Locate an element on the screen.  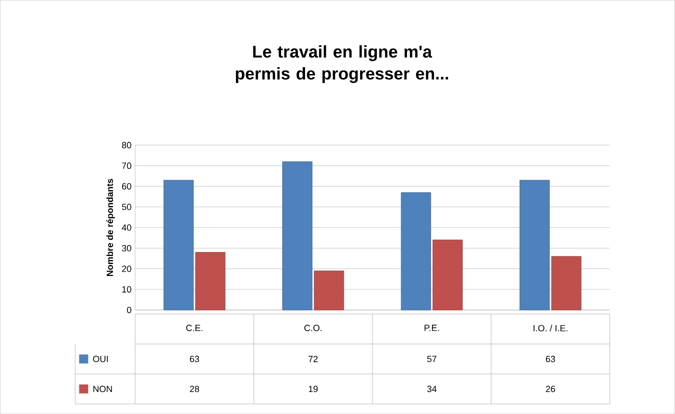
y-axis-title: Nombre de répondants is located at coordinates (110, 227).